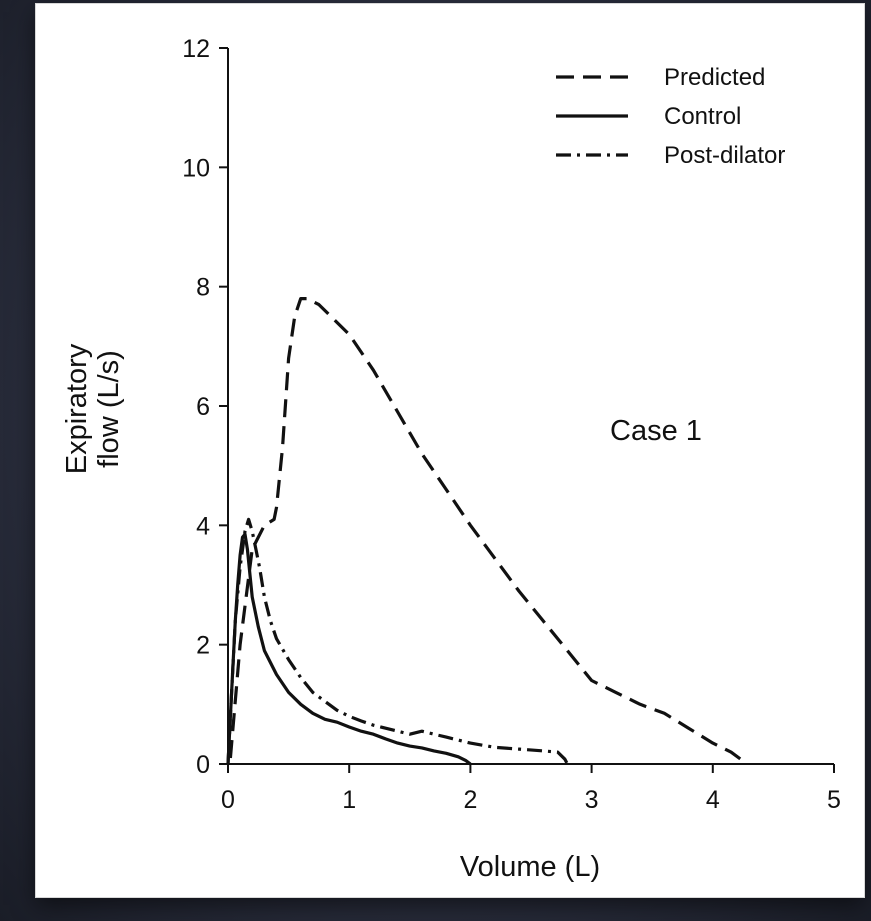 The image size is (871, 921). Describe the element at coordinates (656, 431) in the screenshot. I see `case-annotation: Case 1` at that location.